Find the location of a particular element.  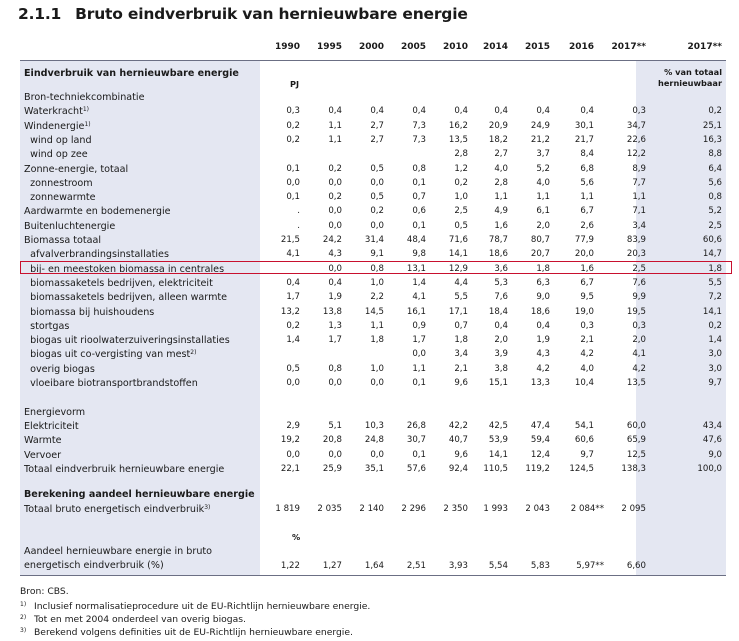

section-heading: Eindverbruik van hernieuwbare energie is located at coordinates (131, 73).